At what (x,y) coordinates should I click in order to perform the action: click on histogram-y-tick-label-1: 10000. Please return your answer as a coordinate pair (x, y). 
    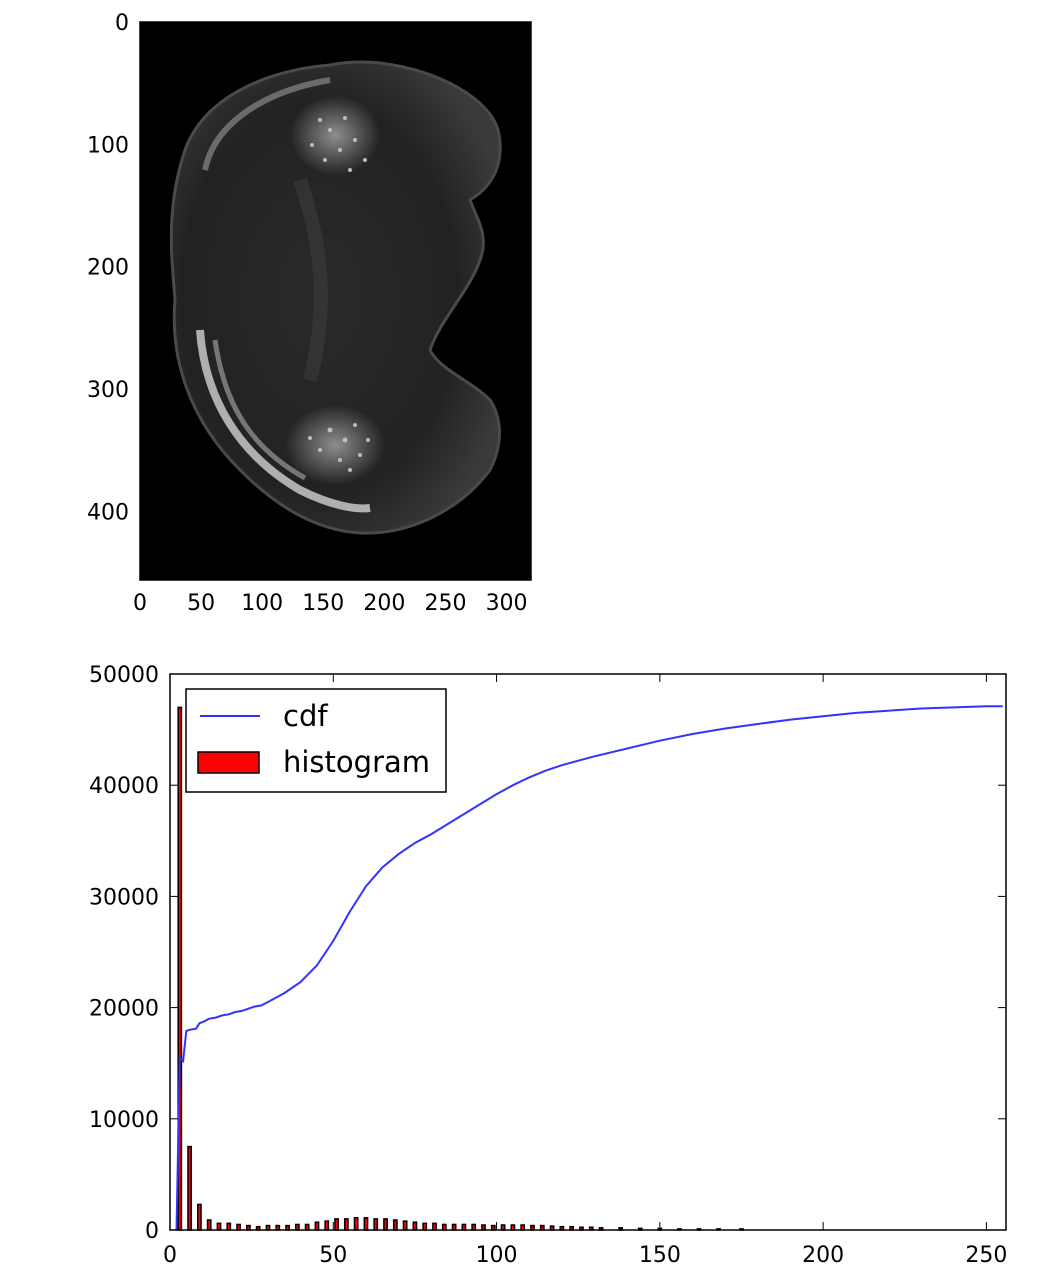
    Looking at the image, I should click on (124, 1120).